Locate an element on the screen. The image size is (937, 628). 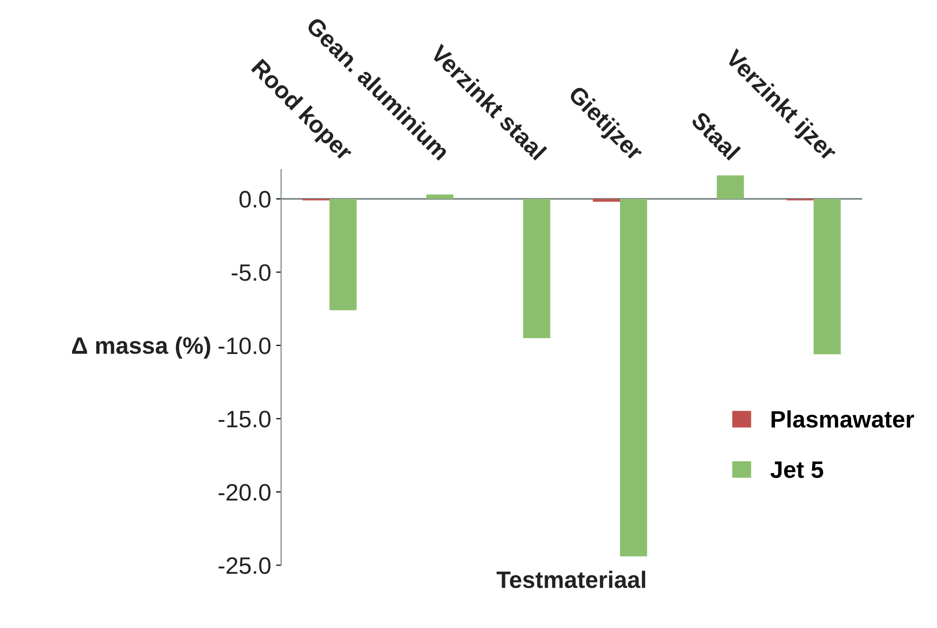
x-axis-title: Testmateriaal is located at coordinates (571, 579).